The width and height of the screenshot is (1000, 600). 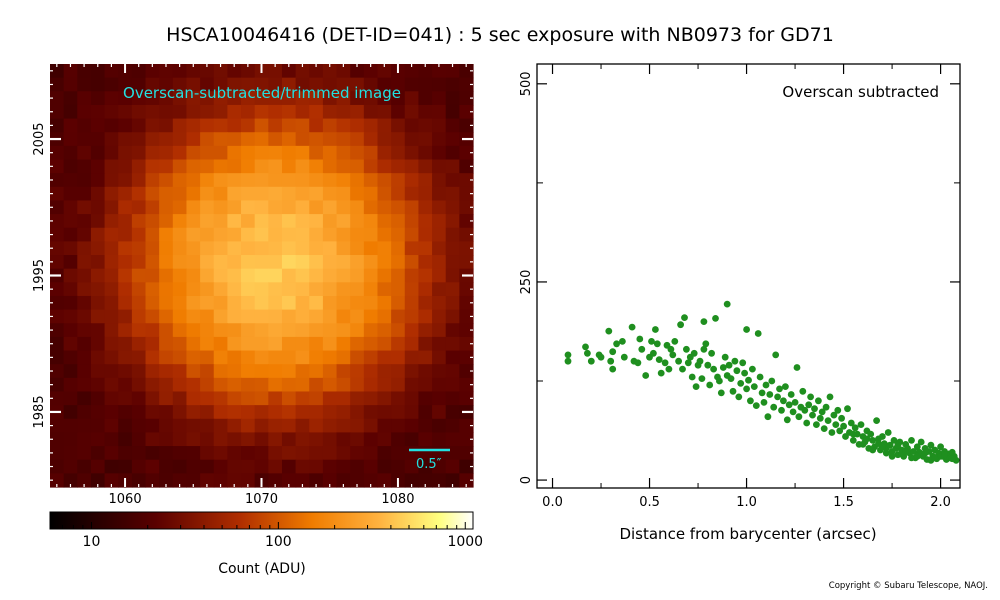 What do you see at coordinates (262, 93) in the screenshot?
I see `image-annotation: Overscan-subtracted/trimmed image` at bounding box center [262, 93].